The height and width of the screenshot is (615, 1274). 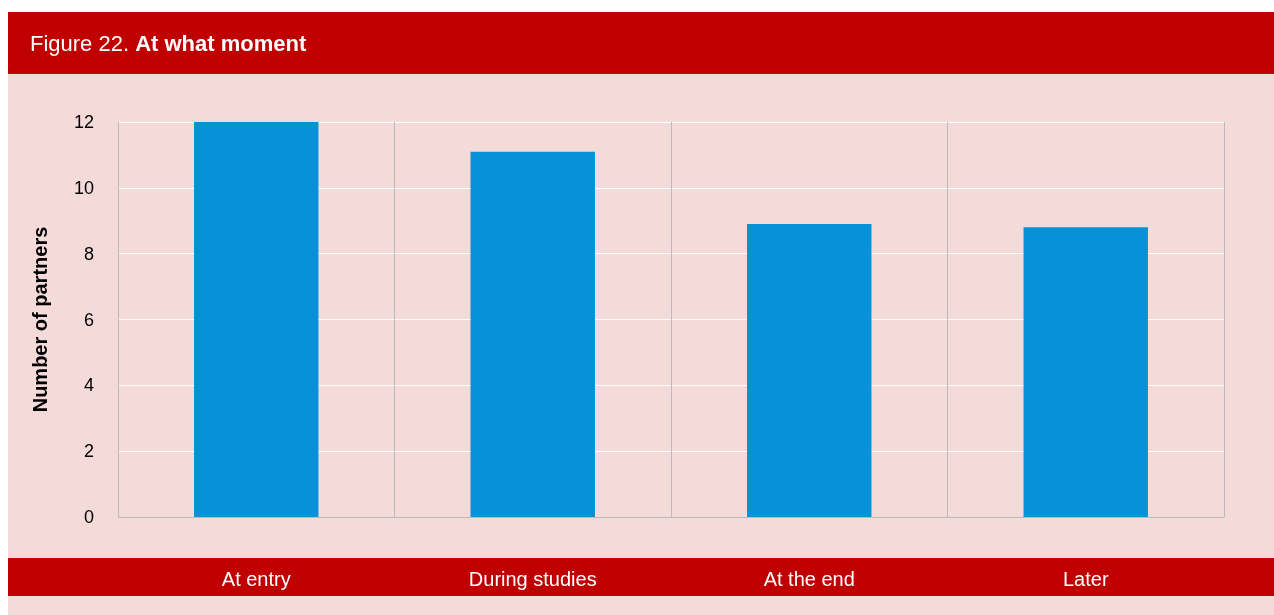 What do you see at coordinates (83, 122) in the screenshot?
I see `y-tick-label: 12` at bounding box center [83, 122].